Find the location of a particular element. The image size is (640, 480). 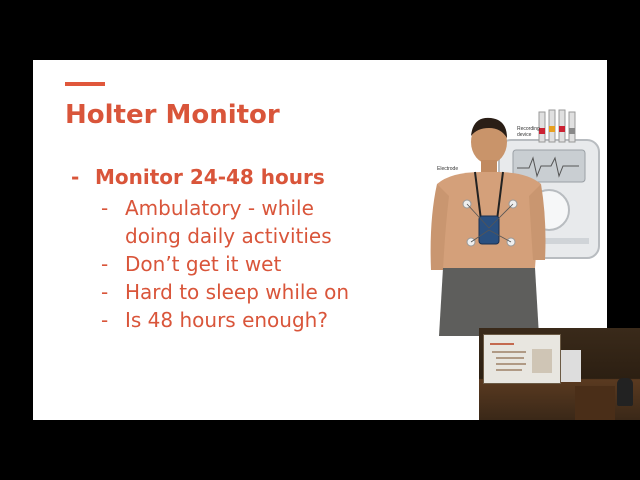

sub-bullet-item: - Don’t get it wet is located at coordinates (231, 264).